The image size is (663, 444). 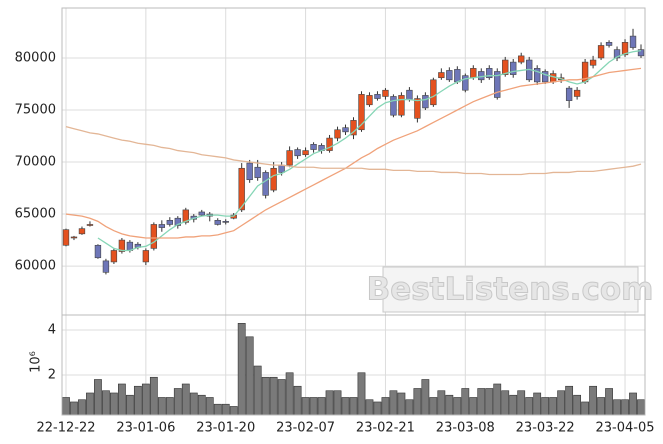 I want to click on y-tick-label: 4, so click(x=52, y=330).